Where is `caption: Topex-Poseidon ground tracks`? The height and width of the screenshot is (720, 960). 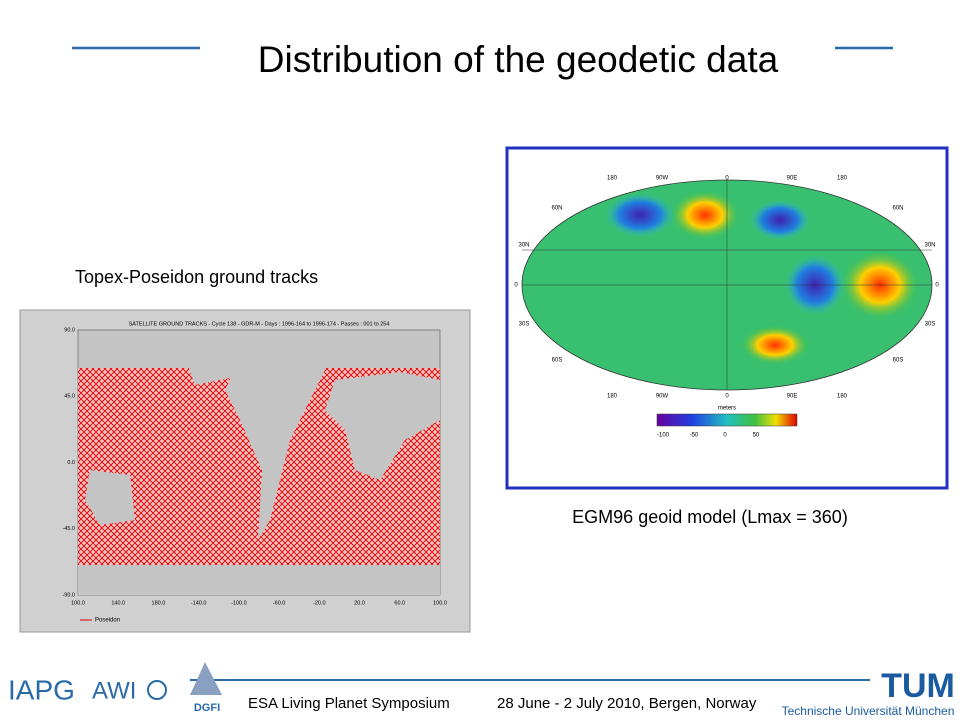 caption: Topex-Poseidon ground tracks is located at coordinates (196, 277).